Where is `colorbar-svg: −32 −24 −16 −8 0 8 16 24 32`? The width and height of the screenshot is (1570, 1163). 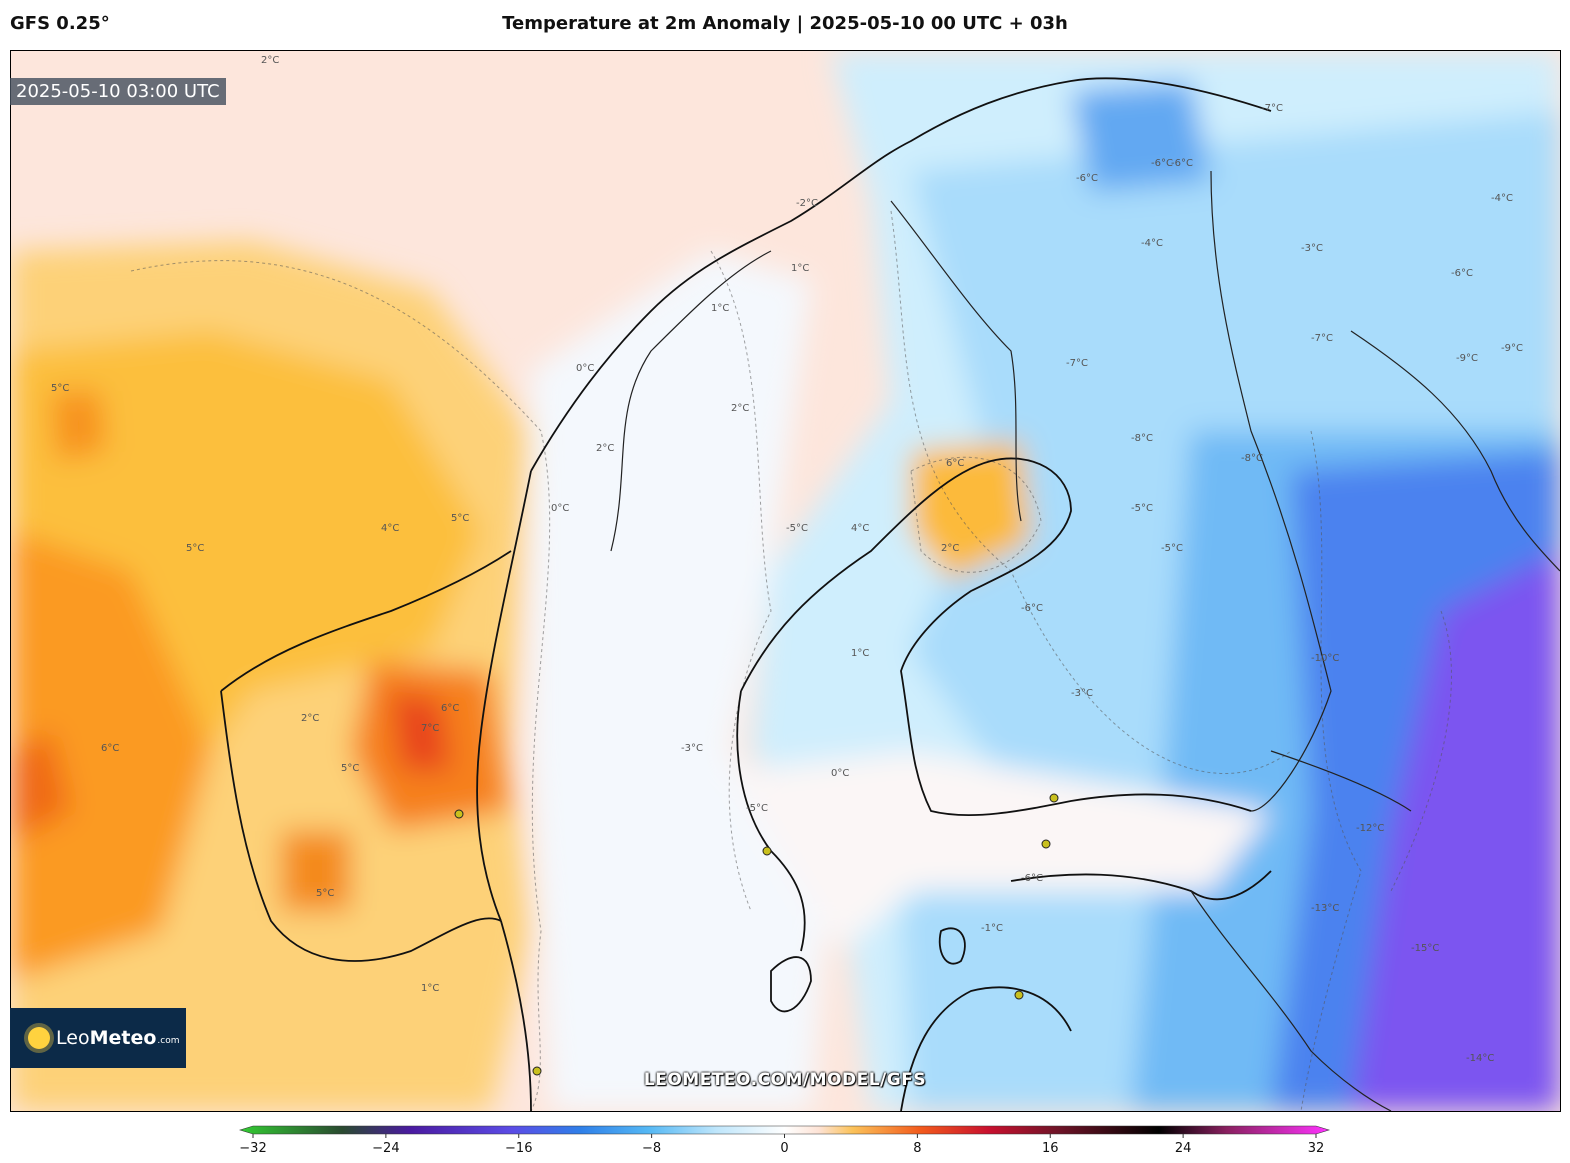
colorbar-svg: −32 −24 −16 −8 0 8 16 24 32 is located at coordinates (784, 1140).